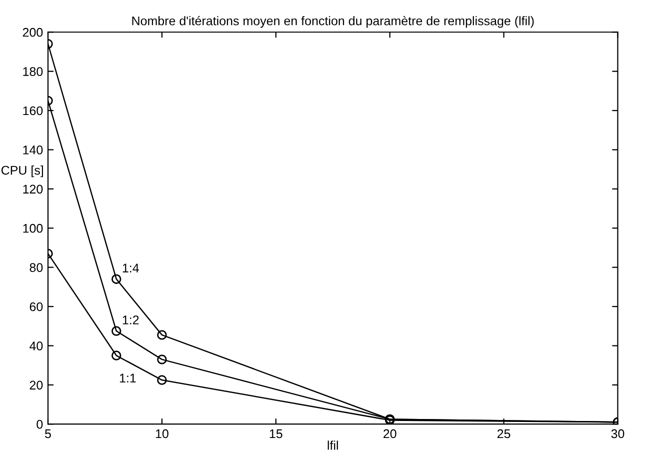 This screenshot has width=653, height=459. I want to click on y-tick-label: 80, so click(36, 267).